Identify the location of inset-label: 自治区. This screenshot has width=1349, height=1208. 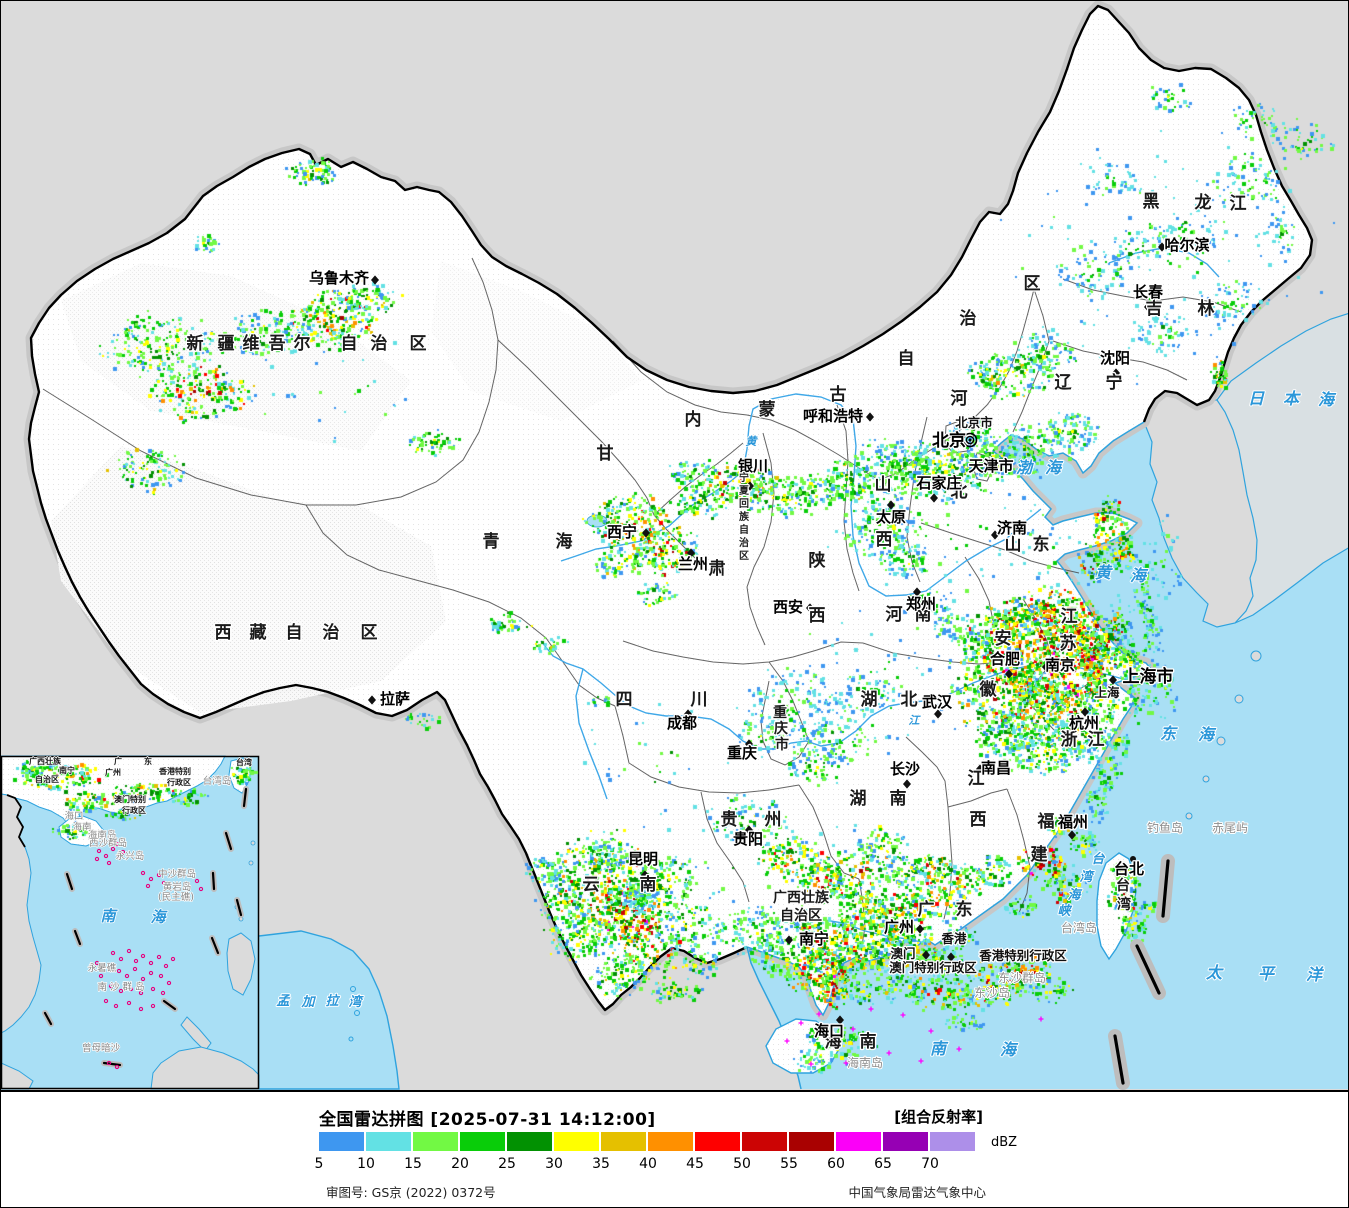
(47, 779).